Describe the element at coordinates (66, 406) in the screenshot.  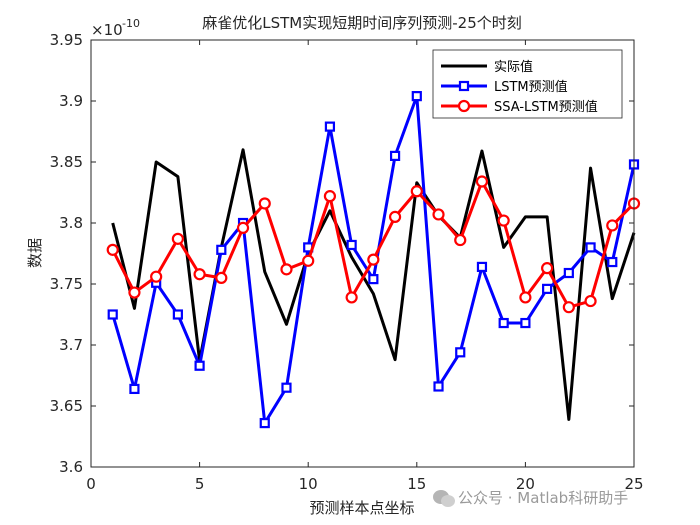
I see `y-tick-label: 3.65` at that location.